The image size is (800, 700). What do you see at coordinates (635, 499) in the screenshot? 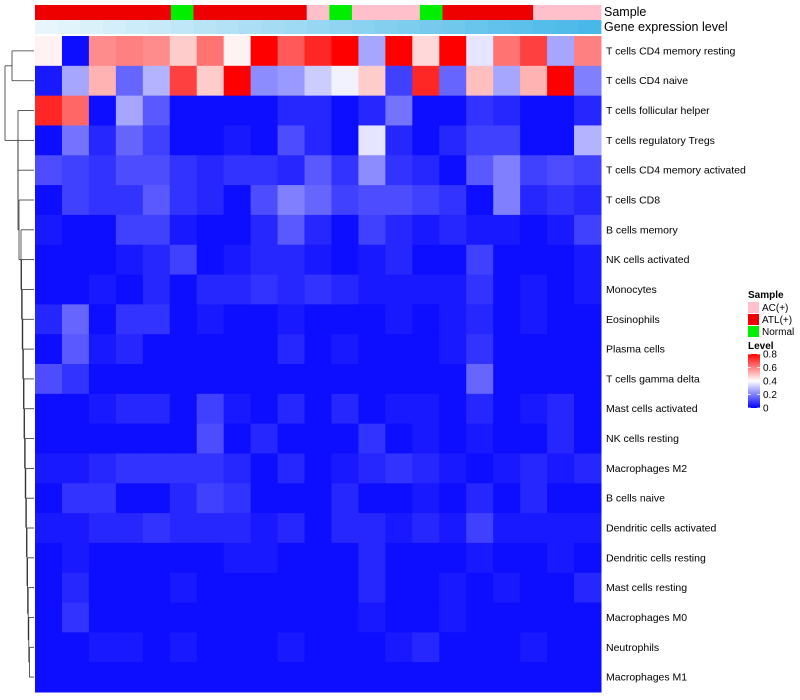
I see `row-label: B cells naive` at bounding box center [635, 499].